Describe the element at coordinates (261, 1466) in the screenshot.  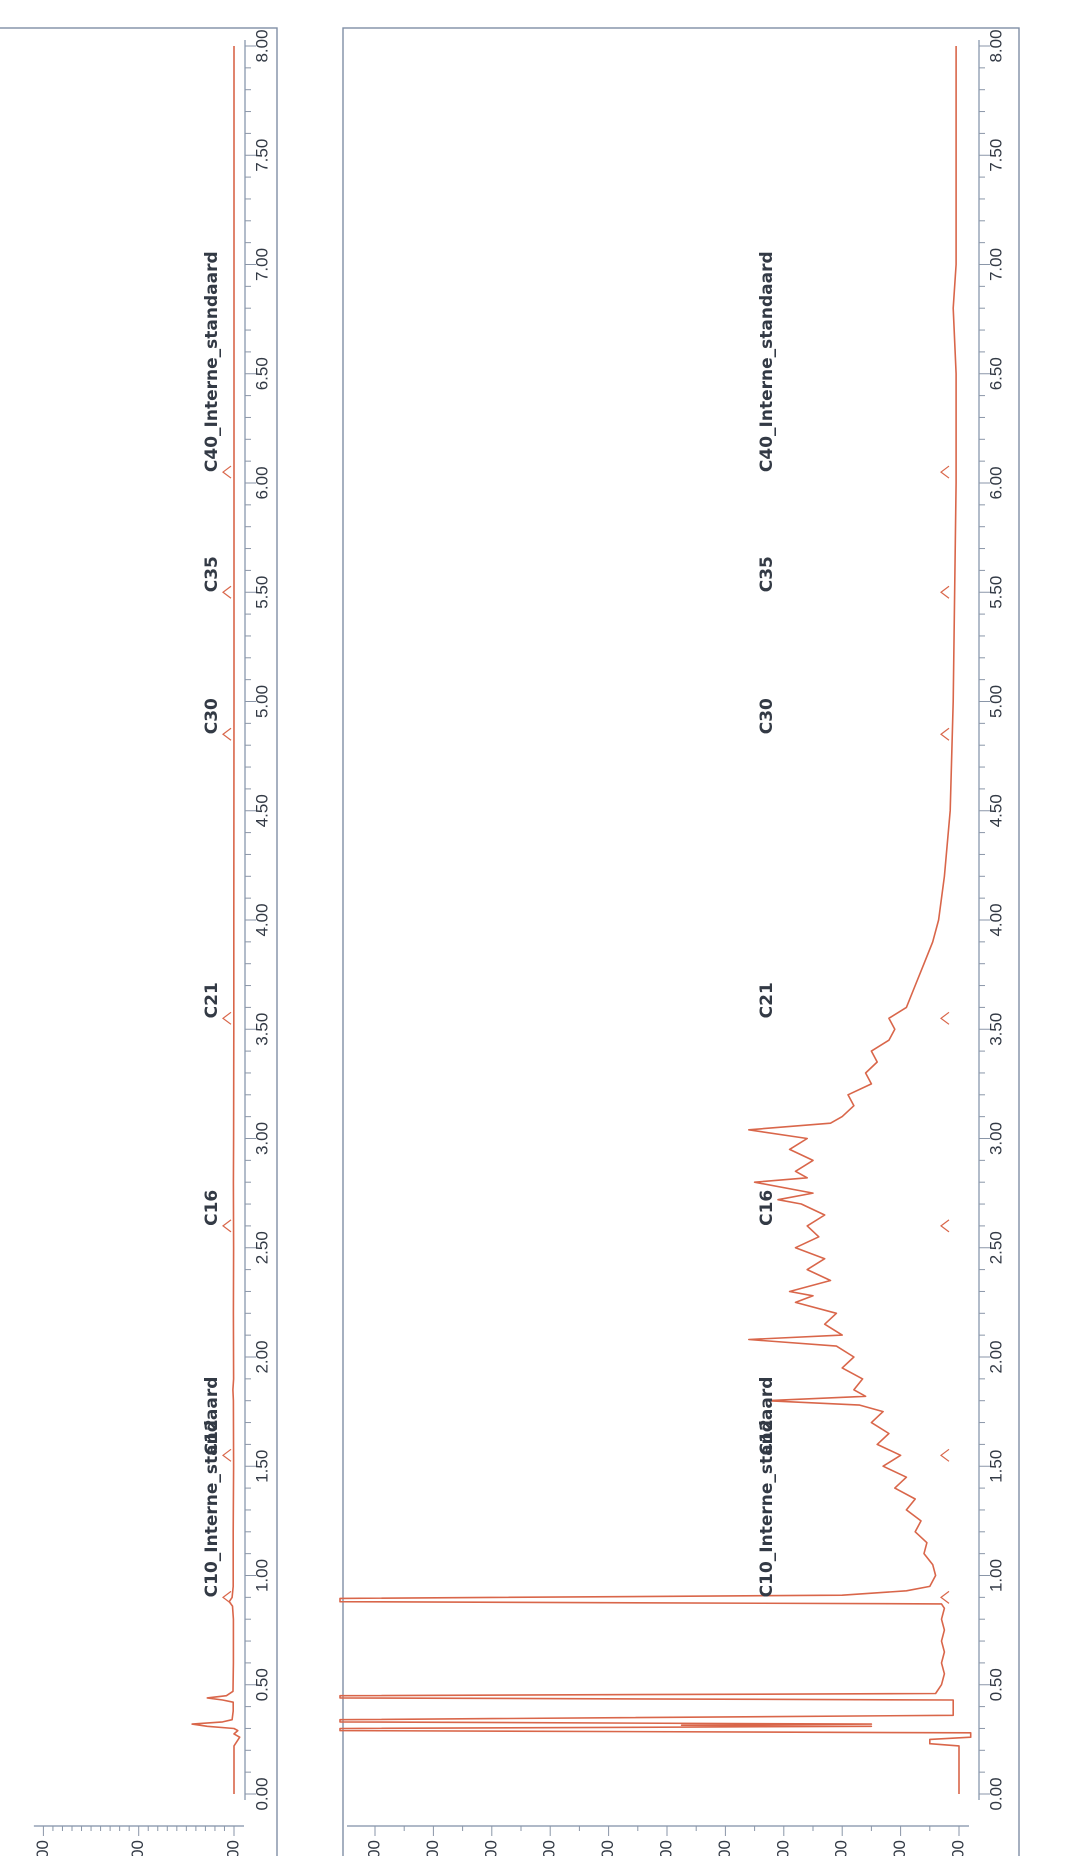
I see `chart-a-time-tick-label: 1.50` at that location.